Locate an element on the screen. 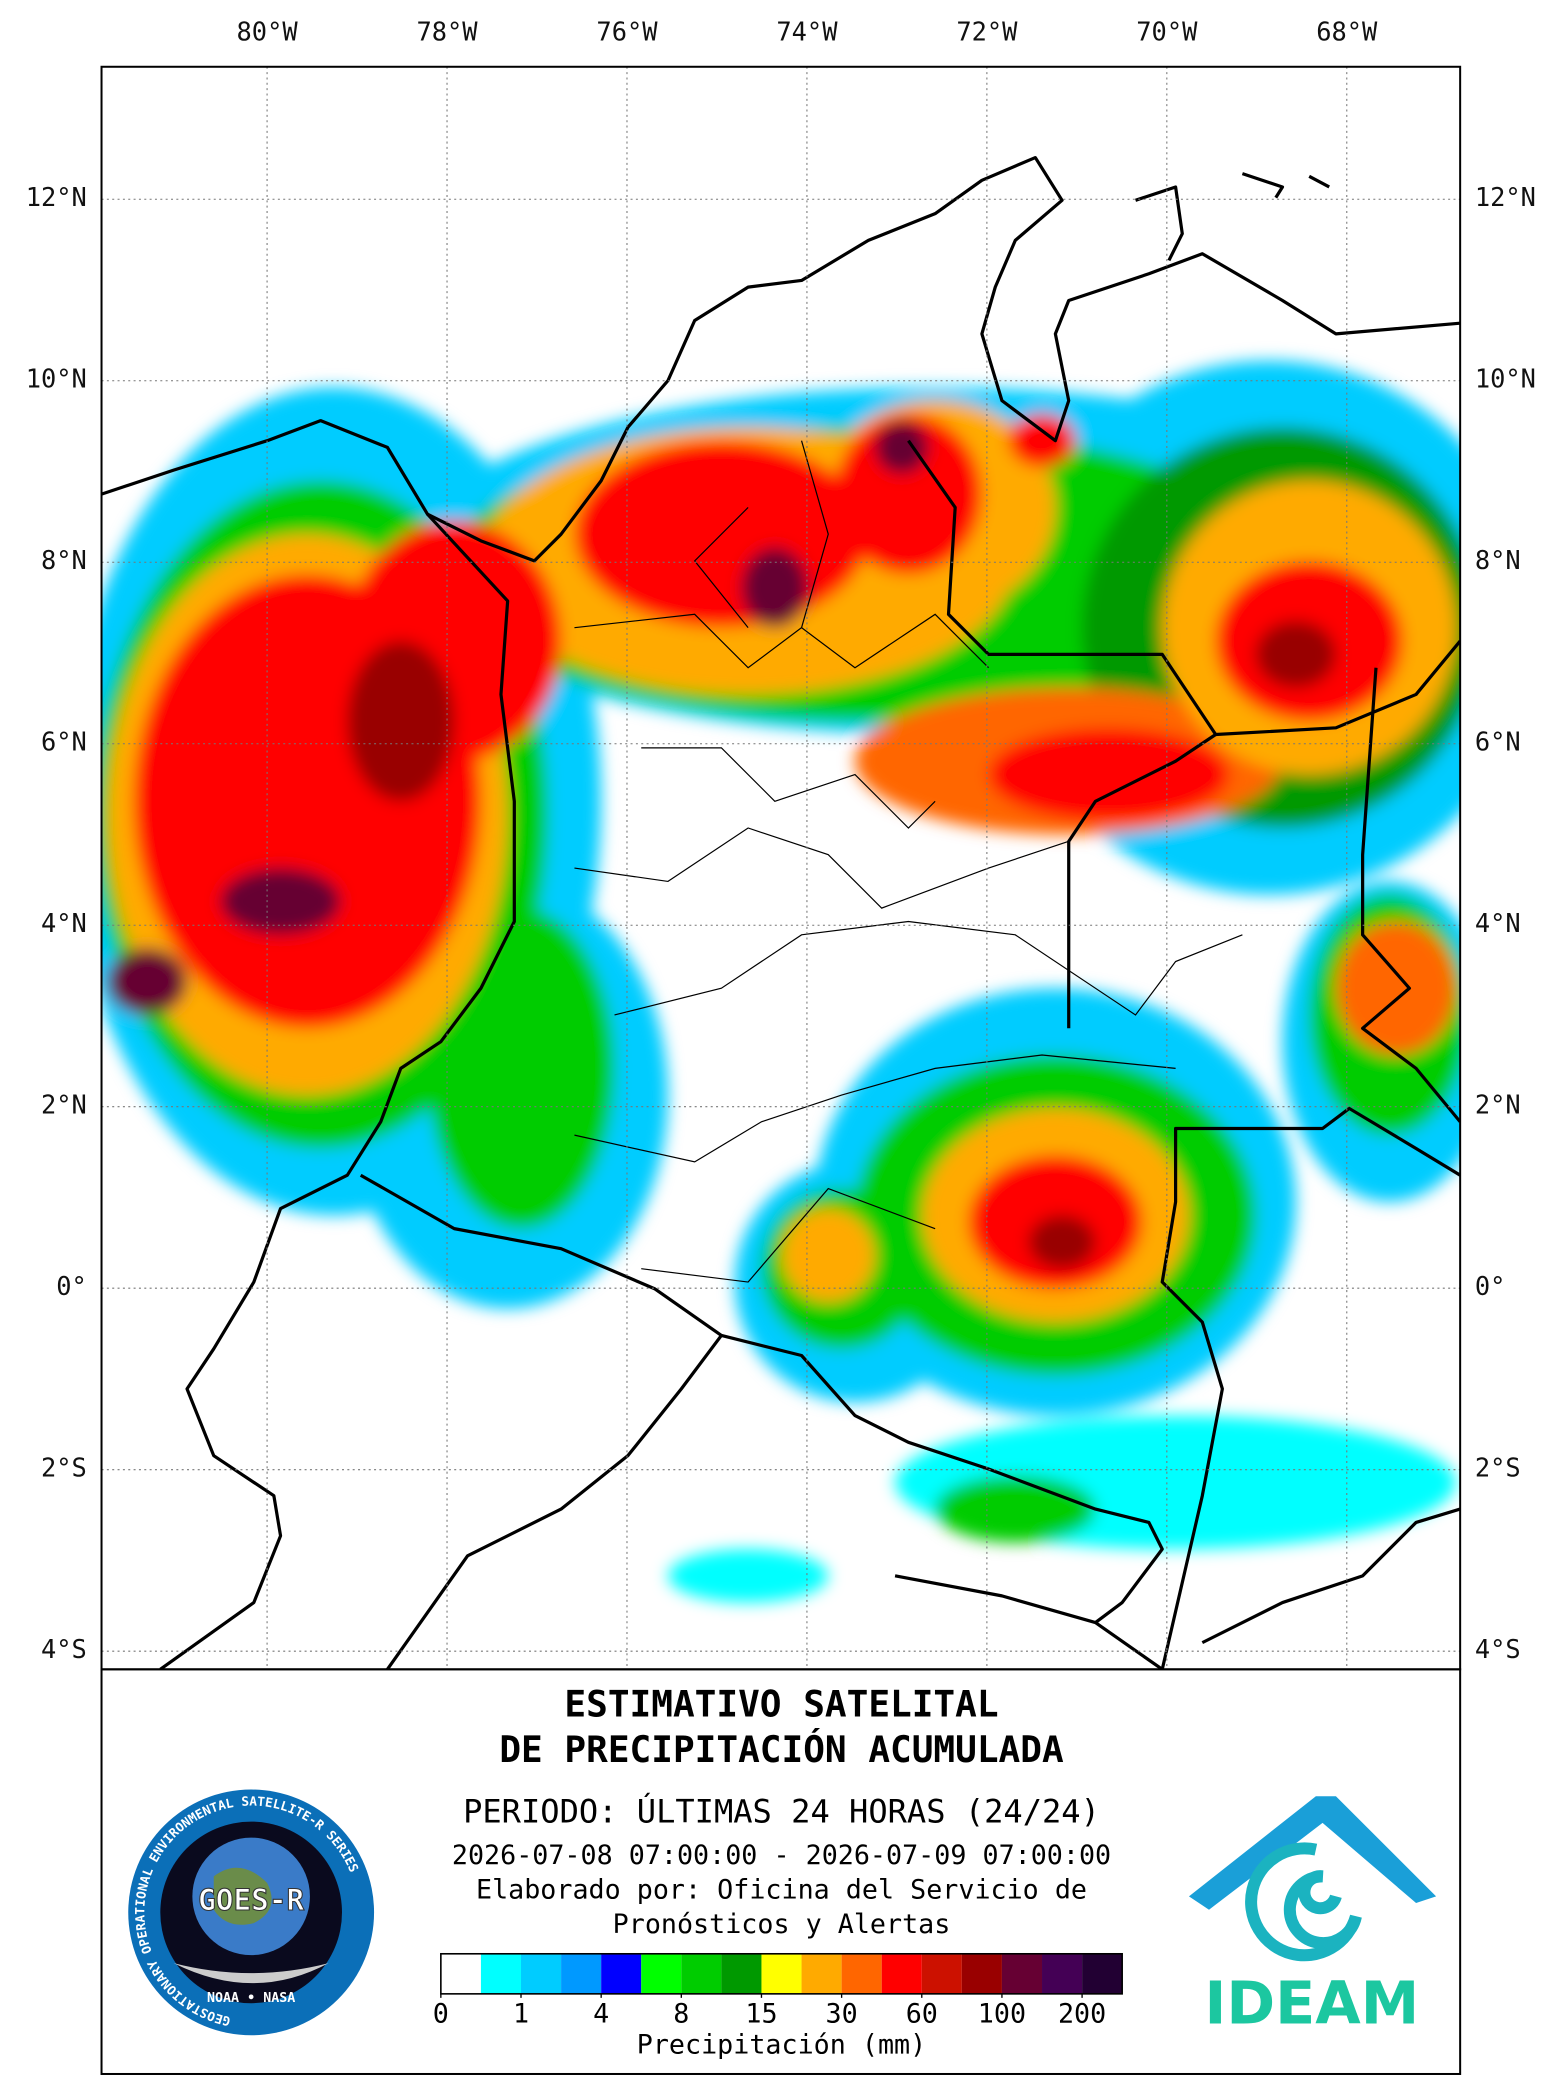 This screenshot has height=2086, width=1555. lon-label: 74°W is located at coordinates (807, 31).